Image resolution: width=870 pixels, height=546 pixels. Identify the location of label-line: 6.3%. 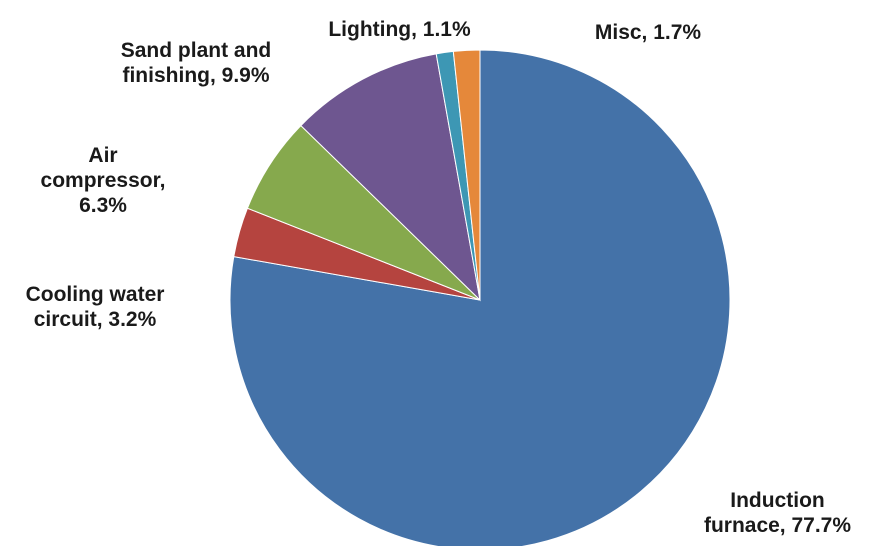
(103, 205).